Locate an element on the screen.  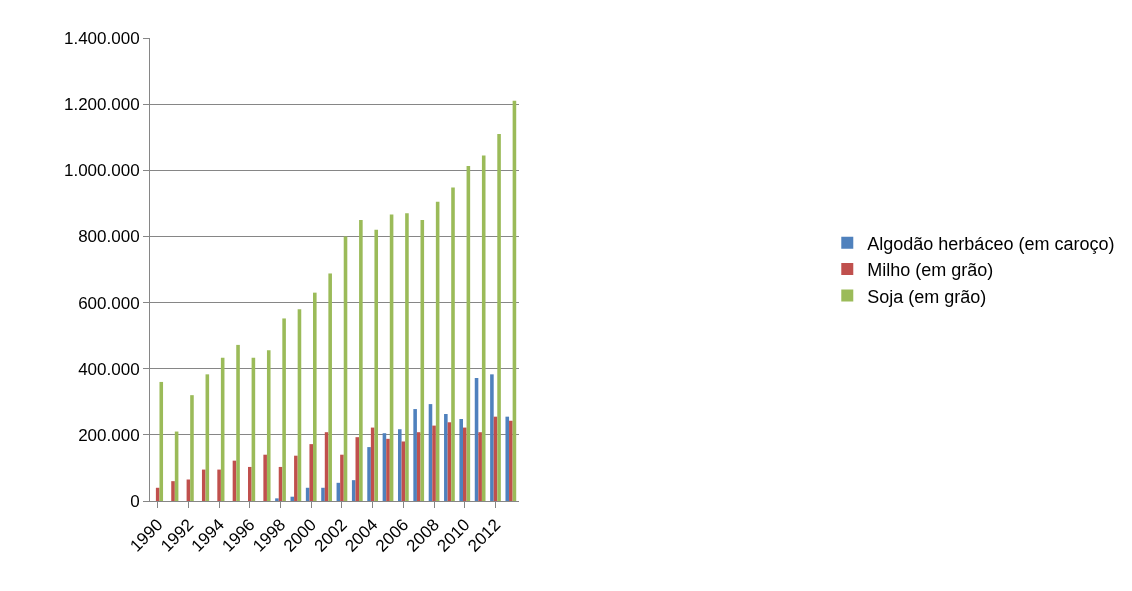
y-tick-label: 0 is located at coordinates (135, 501).